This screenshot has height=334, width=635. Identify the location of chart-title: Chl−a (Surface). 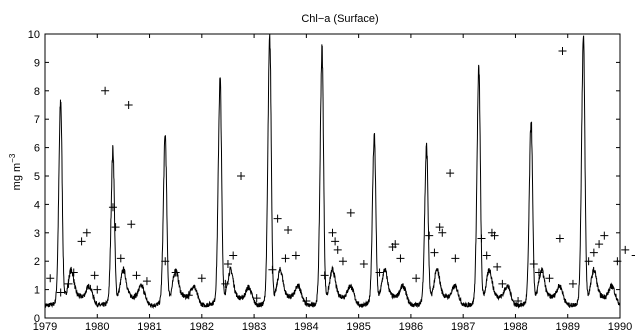
(339, 19).